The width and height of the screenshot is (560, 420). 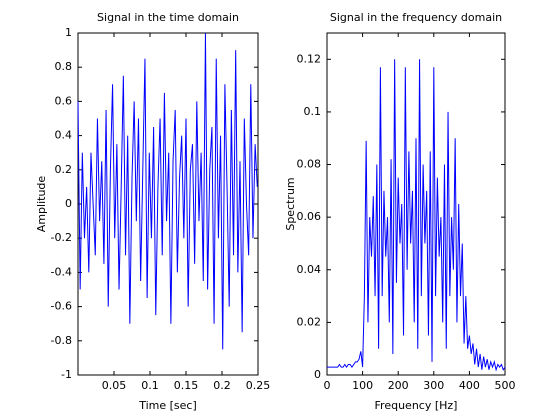 I want to click on axes-title: Signal in the time domain, so click(x=168, y=17).